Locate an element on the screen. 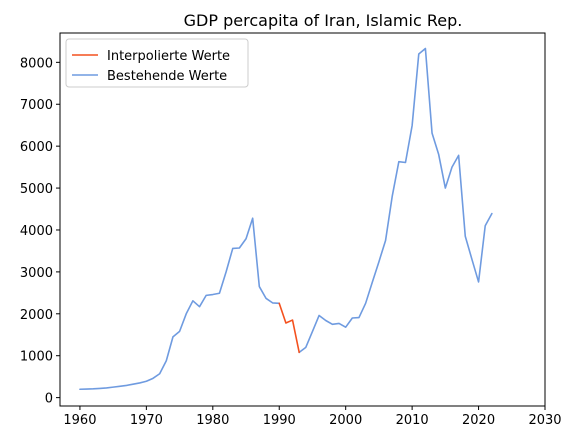 This screenshot has width=578, height=435. legend: Interpolierte Werte Bestehende Werte is located at coordinates (157, 63).